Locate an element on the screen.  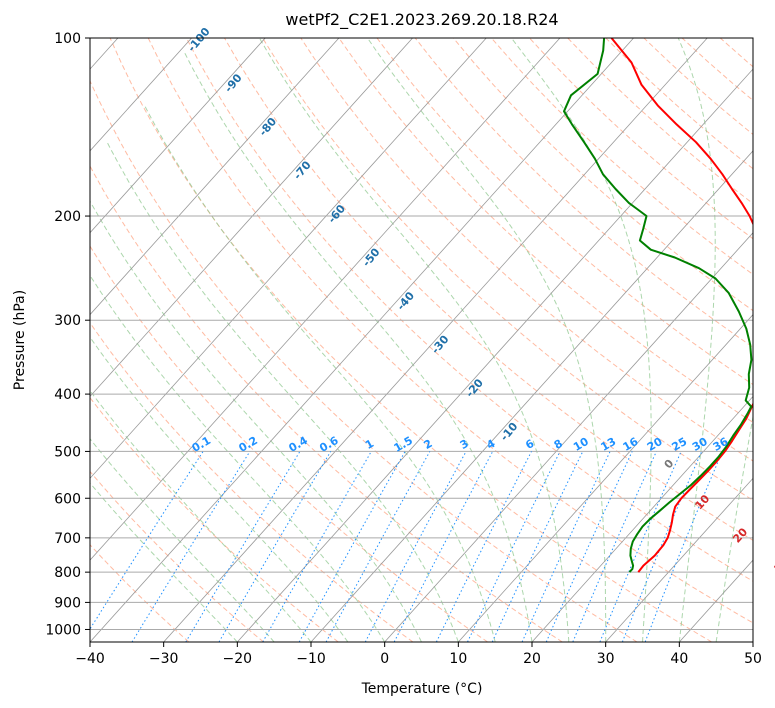
y-tick-label: 600 is located at coordinates (67, 499).